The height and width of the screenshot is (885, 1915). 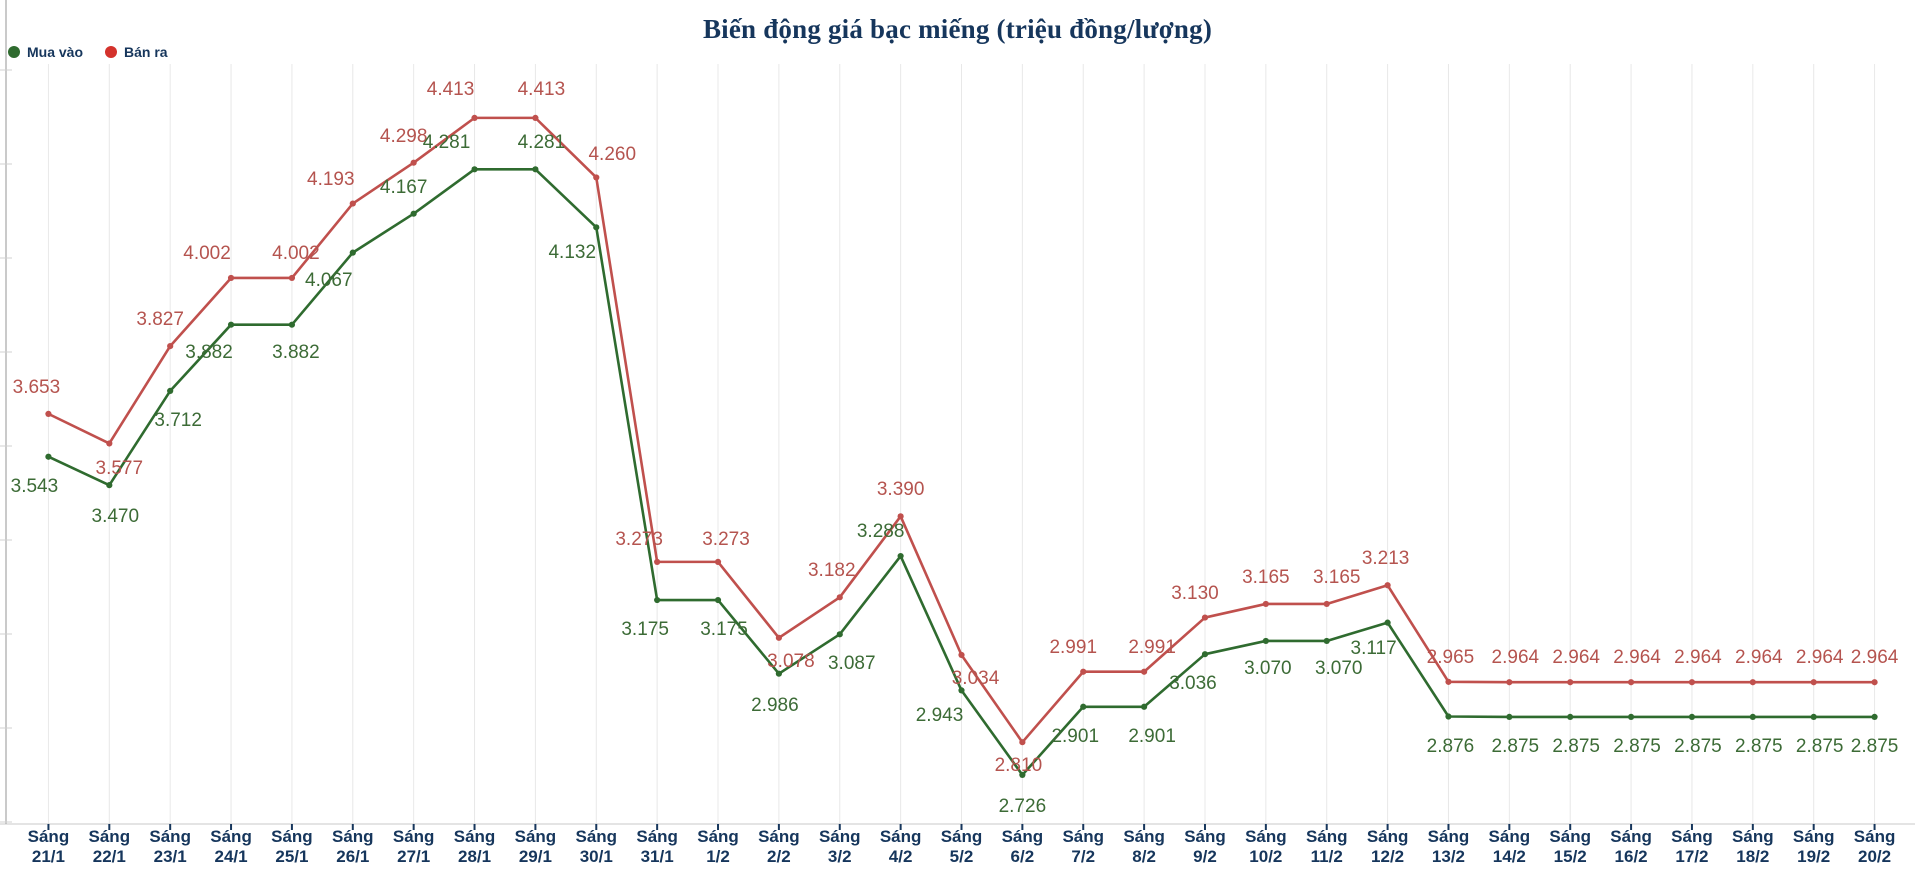 What do you see at coordinates (1022, 846) in the screenshot?
I see `x-axis-tick-label: Sáng 6/2` at bounding box center [1022, 846].